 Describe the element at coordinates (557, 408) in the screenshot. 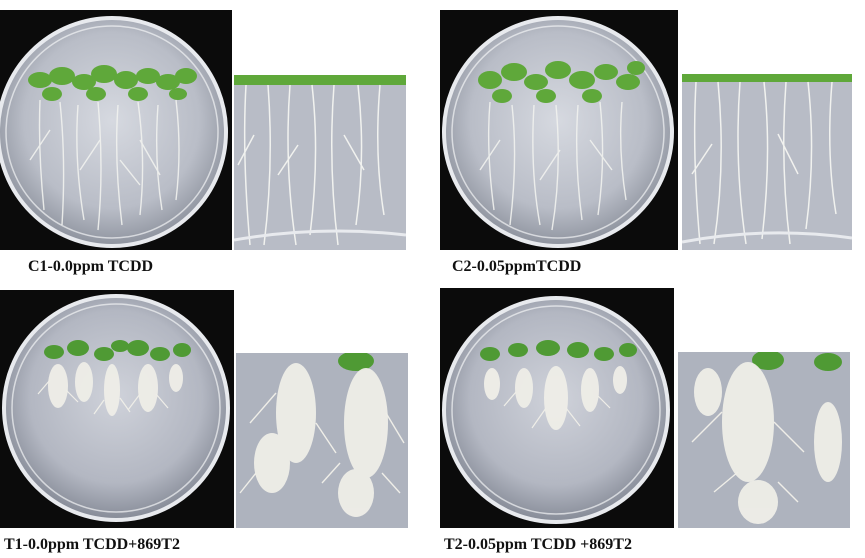

I see `plate-photo-t2` at that location.